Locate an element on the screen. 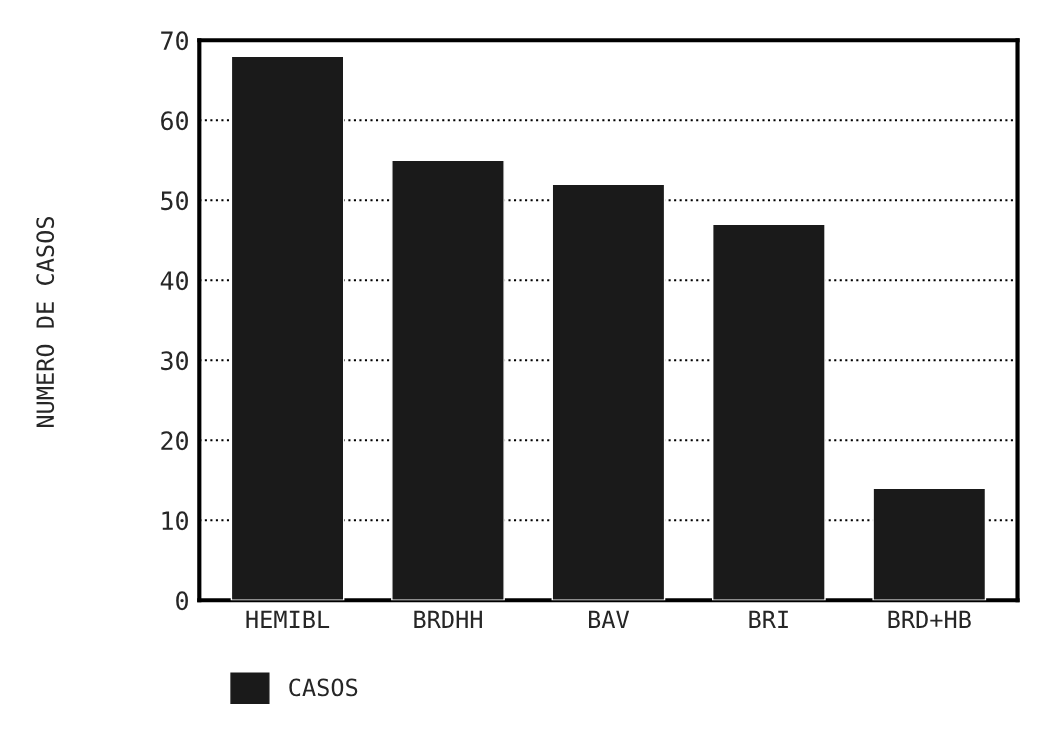 This screenshot has height=732, width=1049. y-tick-label: 60 is located at coordinates (174, 121).